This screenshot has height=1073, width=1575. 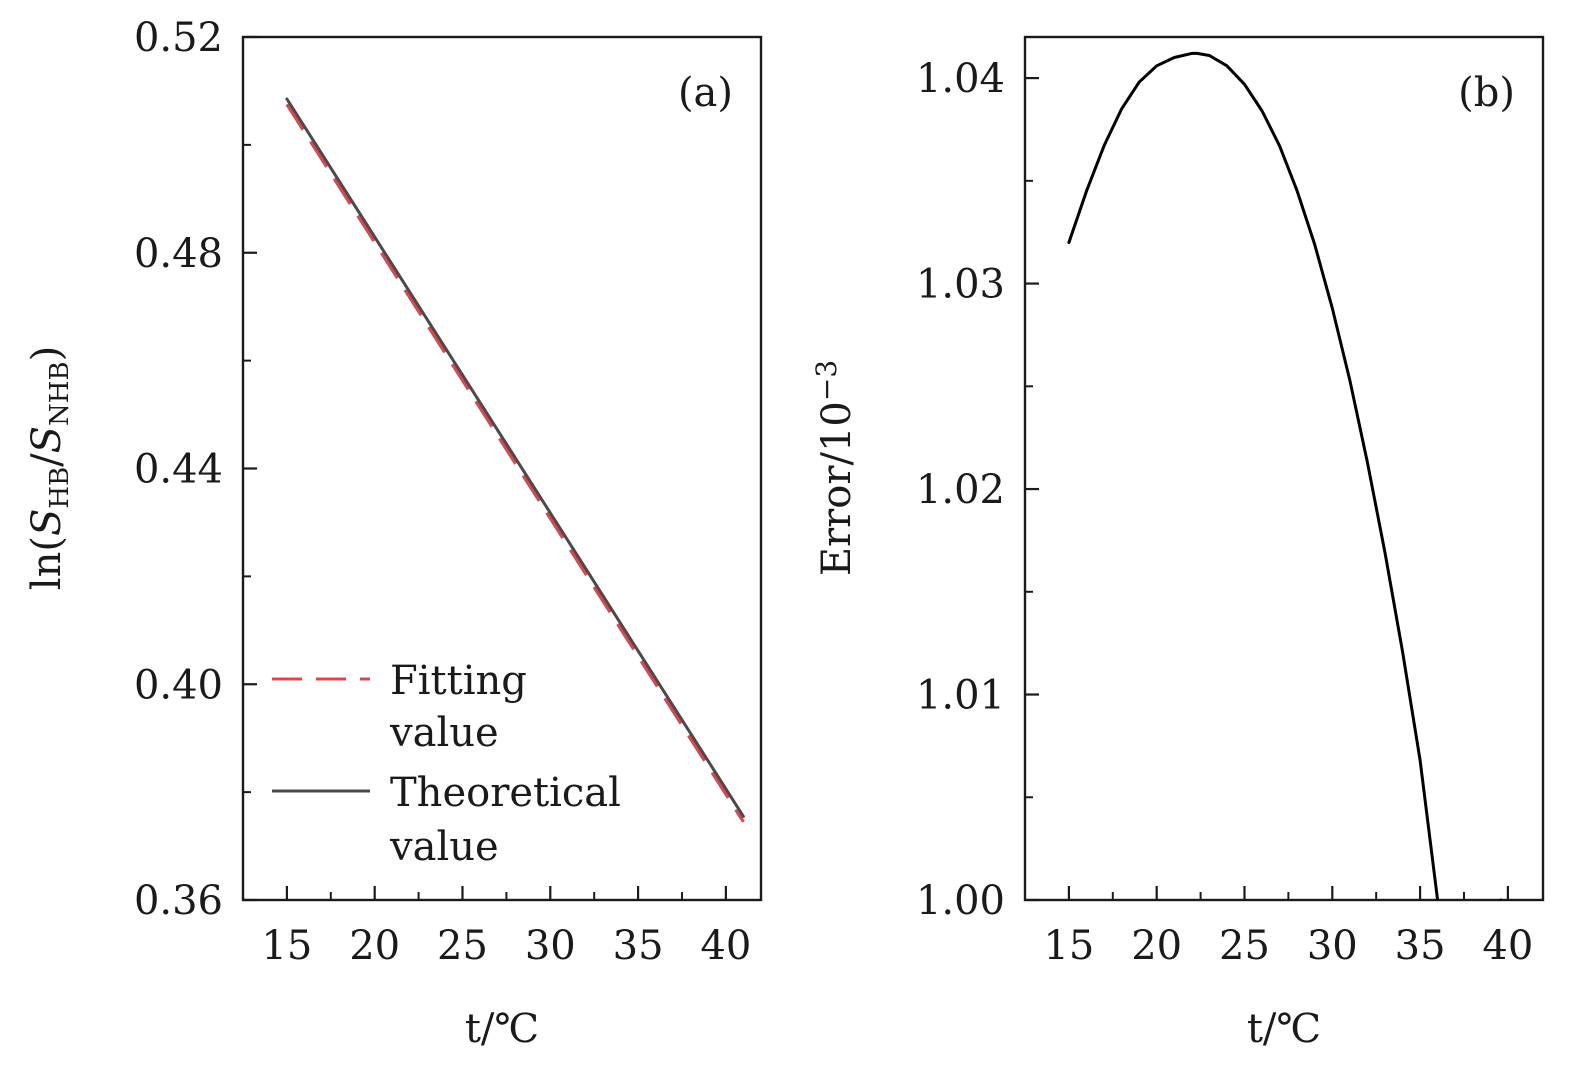 What do you see at coordinates (178, 470) in the screenshot?
I see `y-tick-label: 0.44` at bounding box center [178, 470].